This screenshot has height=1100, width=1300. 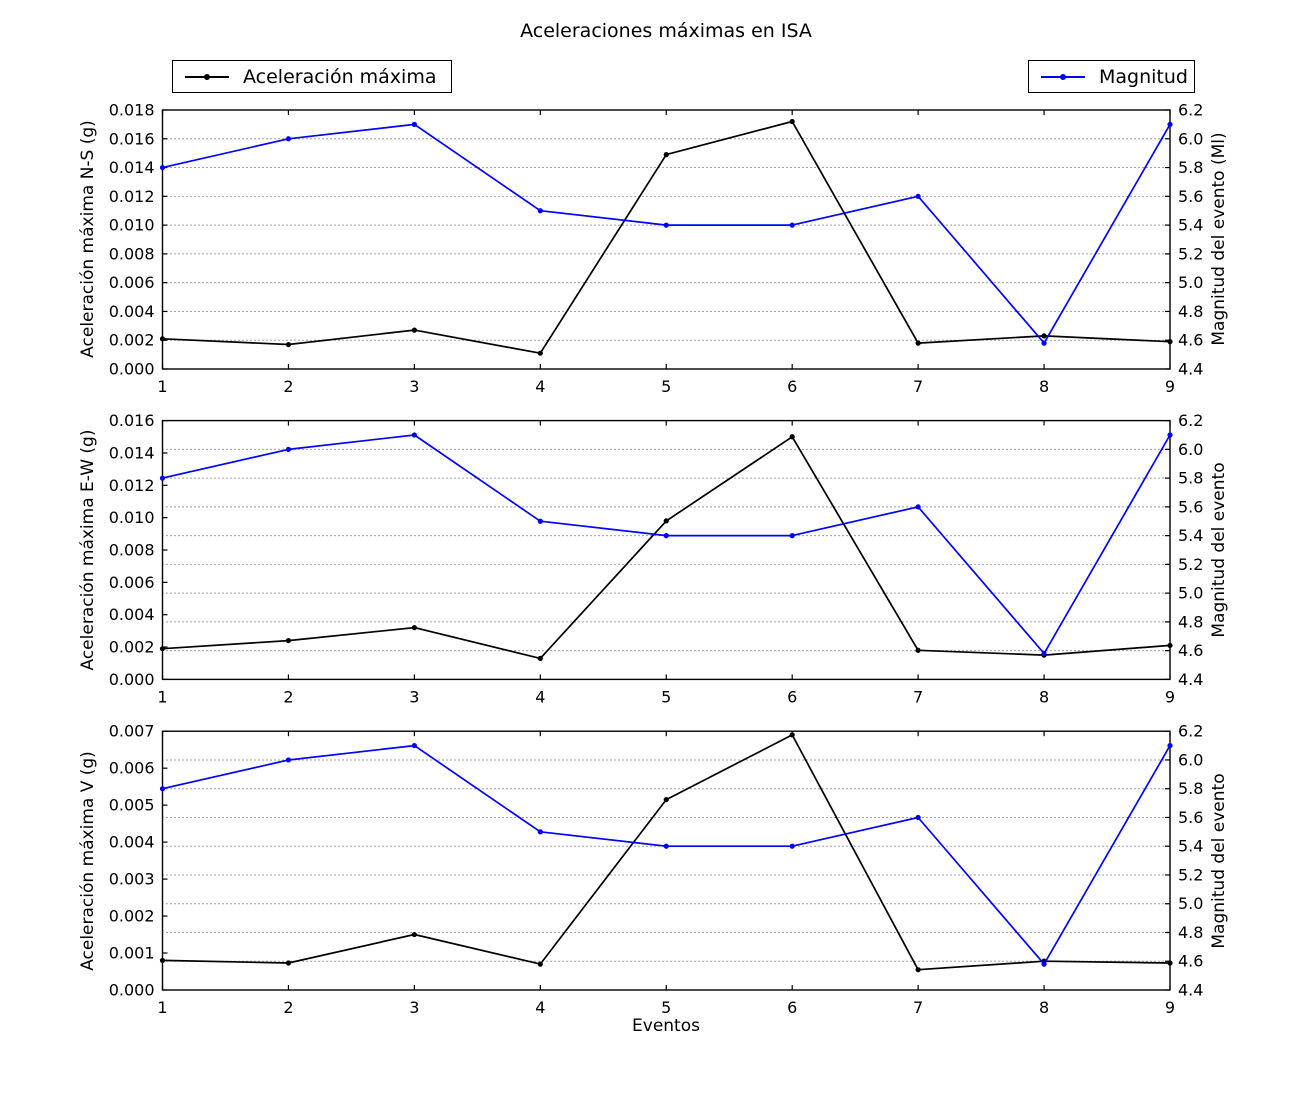 I want to click on x-tick-label-ns: 1, so click(x=162, y=386).